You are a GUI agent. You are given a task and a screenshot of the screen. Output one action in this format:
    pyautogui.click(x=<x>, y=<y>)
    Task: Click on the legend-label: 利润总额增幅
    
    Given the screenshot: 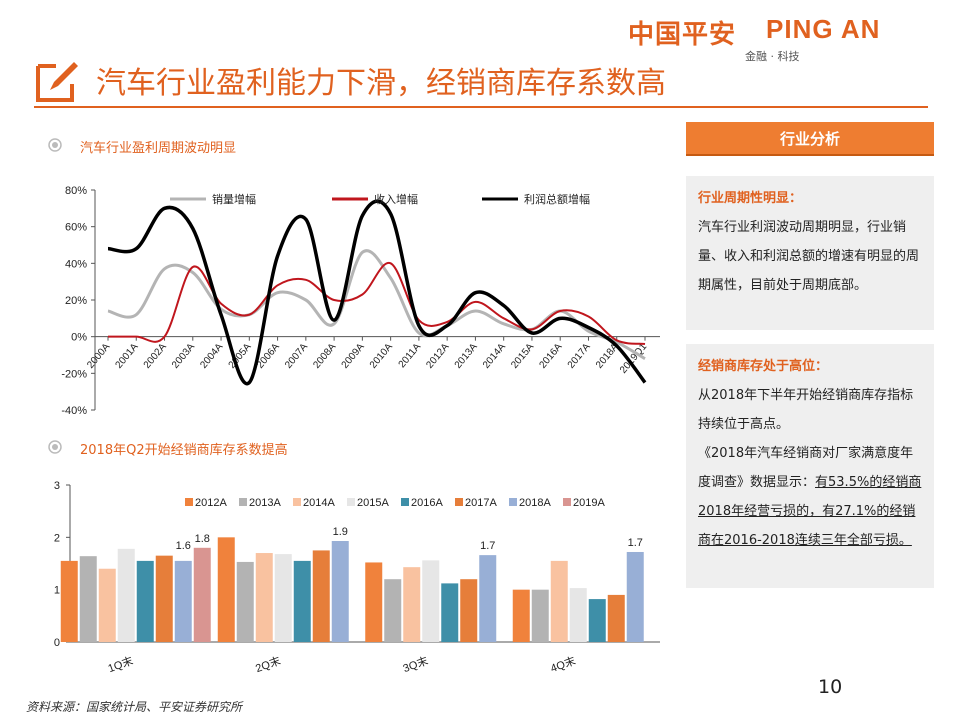 What is the action you would take?
    pyautogui.click(x=557, y=199)
    